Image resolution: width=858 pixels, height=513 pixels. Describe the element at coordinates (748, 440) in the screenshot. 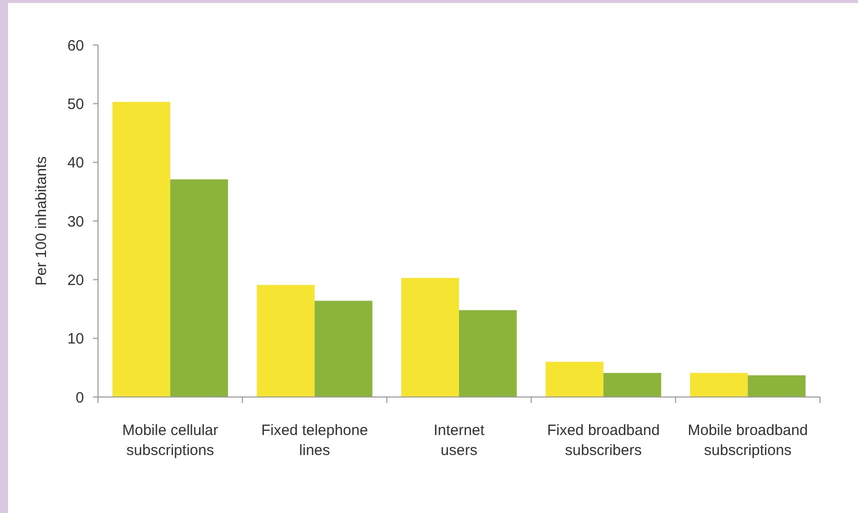

I see `x-tick-label: Mobile broadband subscriptions` at that location.